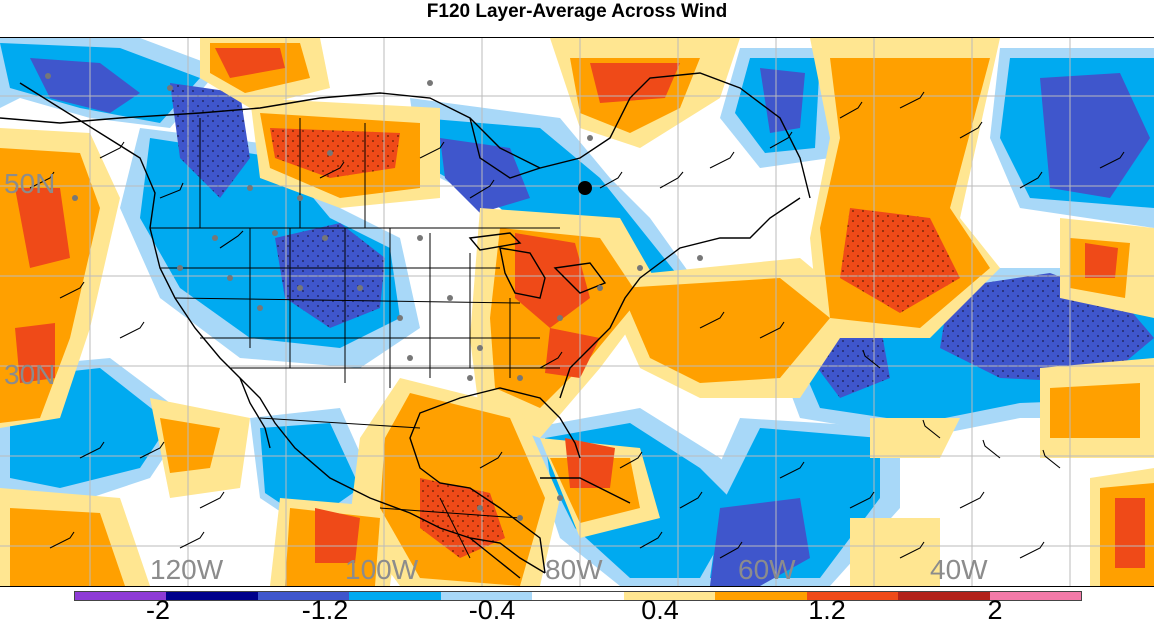  Describe the element at coordinates (382, 569) in the screenshot. I see `lon-label-100w: 100W` at that location.